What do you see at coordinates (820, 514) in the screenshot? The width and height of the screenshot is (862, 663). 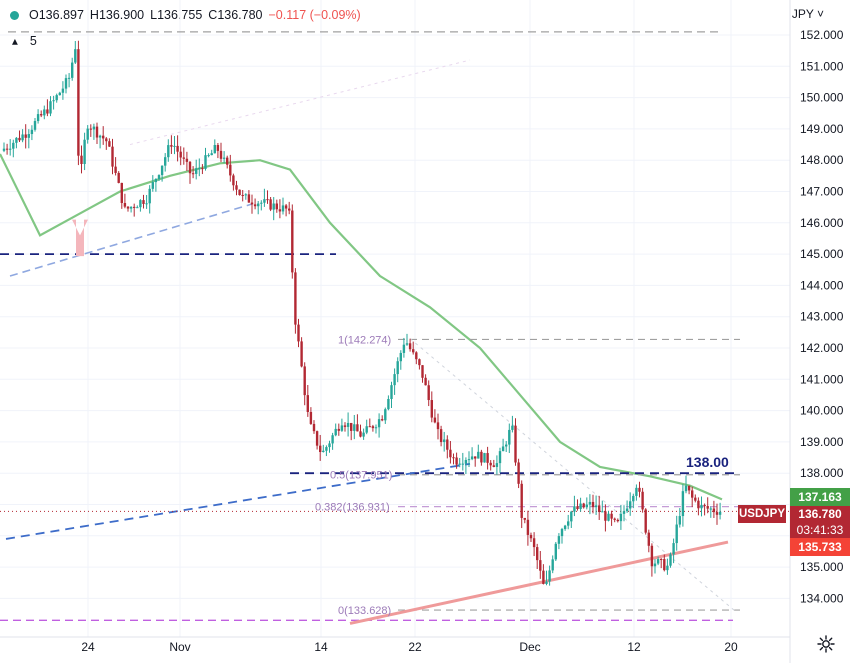 I see `last-price-value: 136.780` at bounding box center [820, 514].